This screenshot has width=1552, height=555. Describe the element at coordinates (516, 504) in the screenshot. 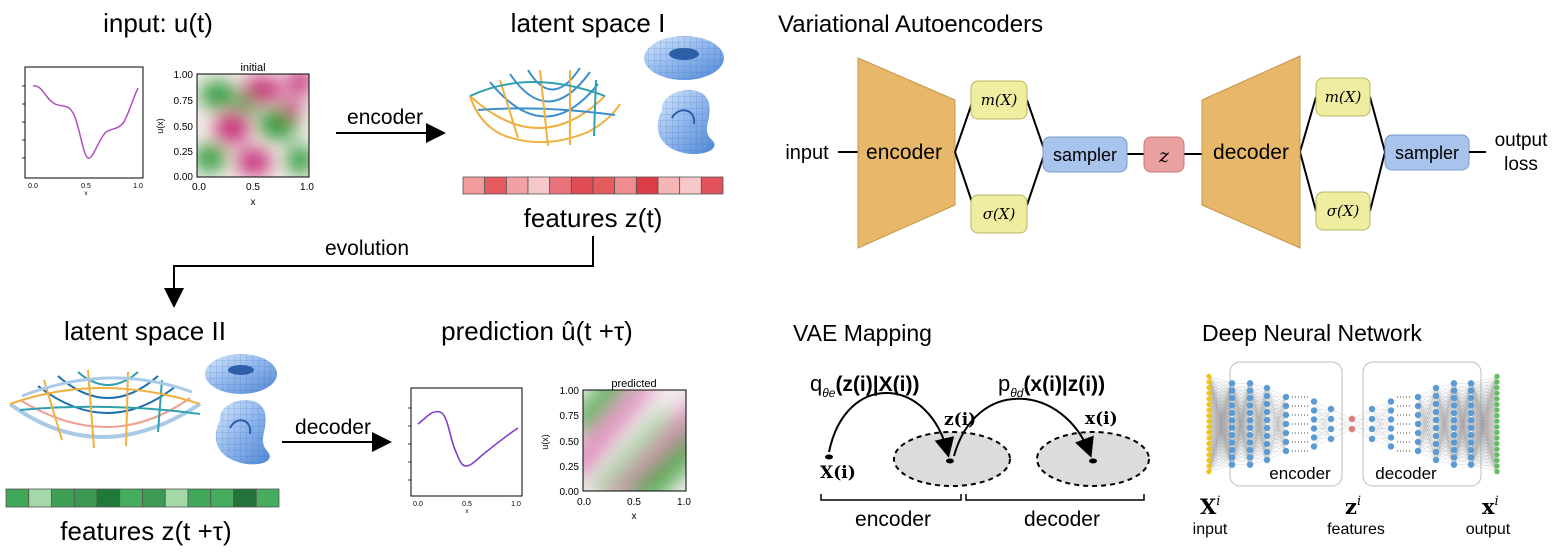

I see `plot2-xtick-2: 1.0` at that location.